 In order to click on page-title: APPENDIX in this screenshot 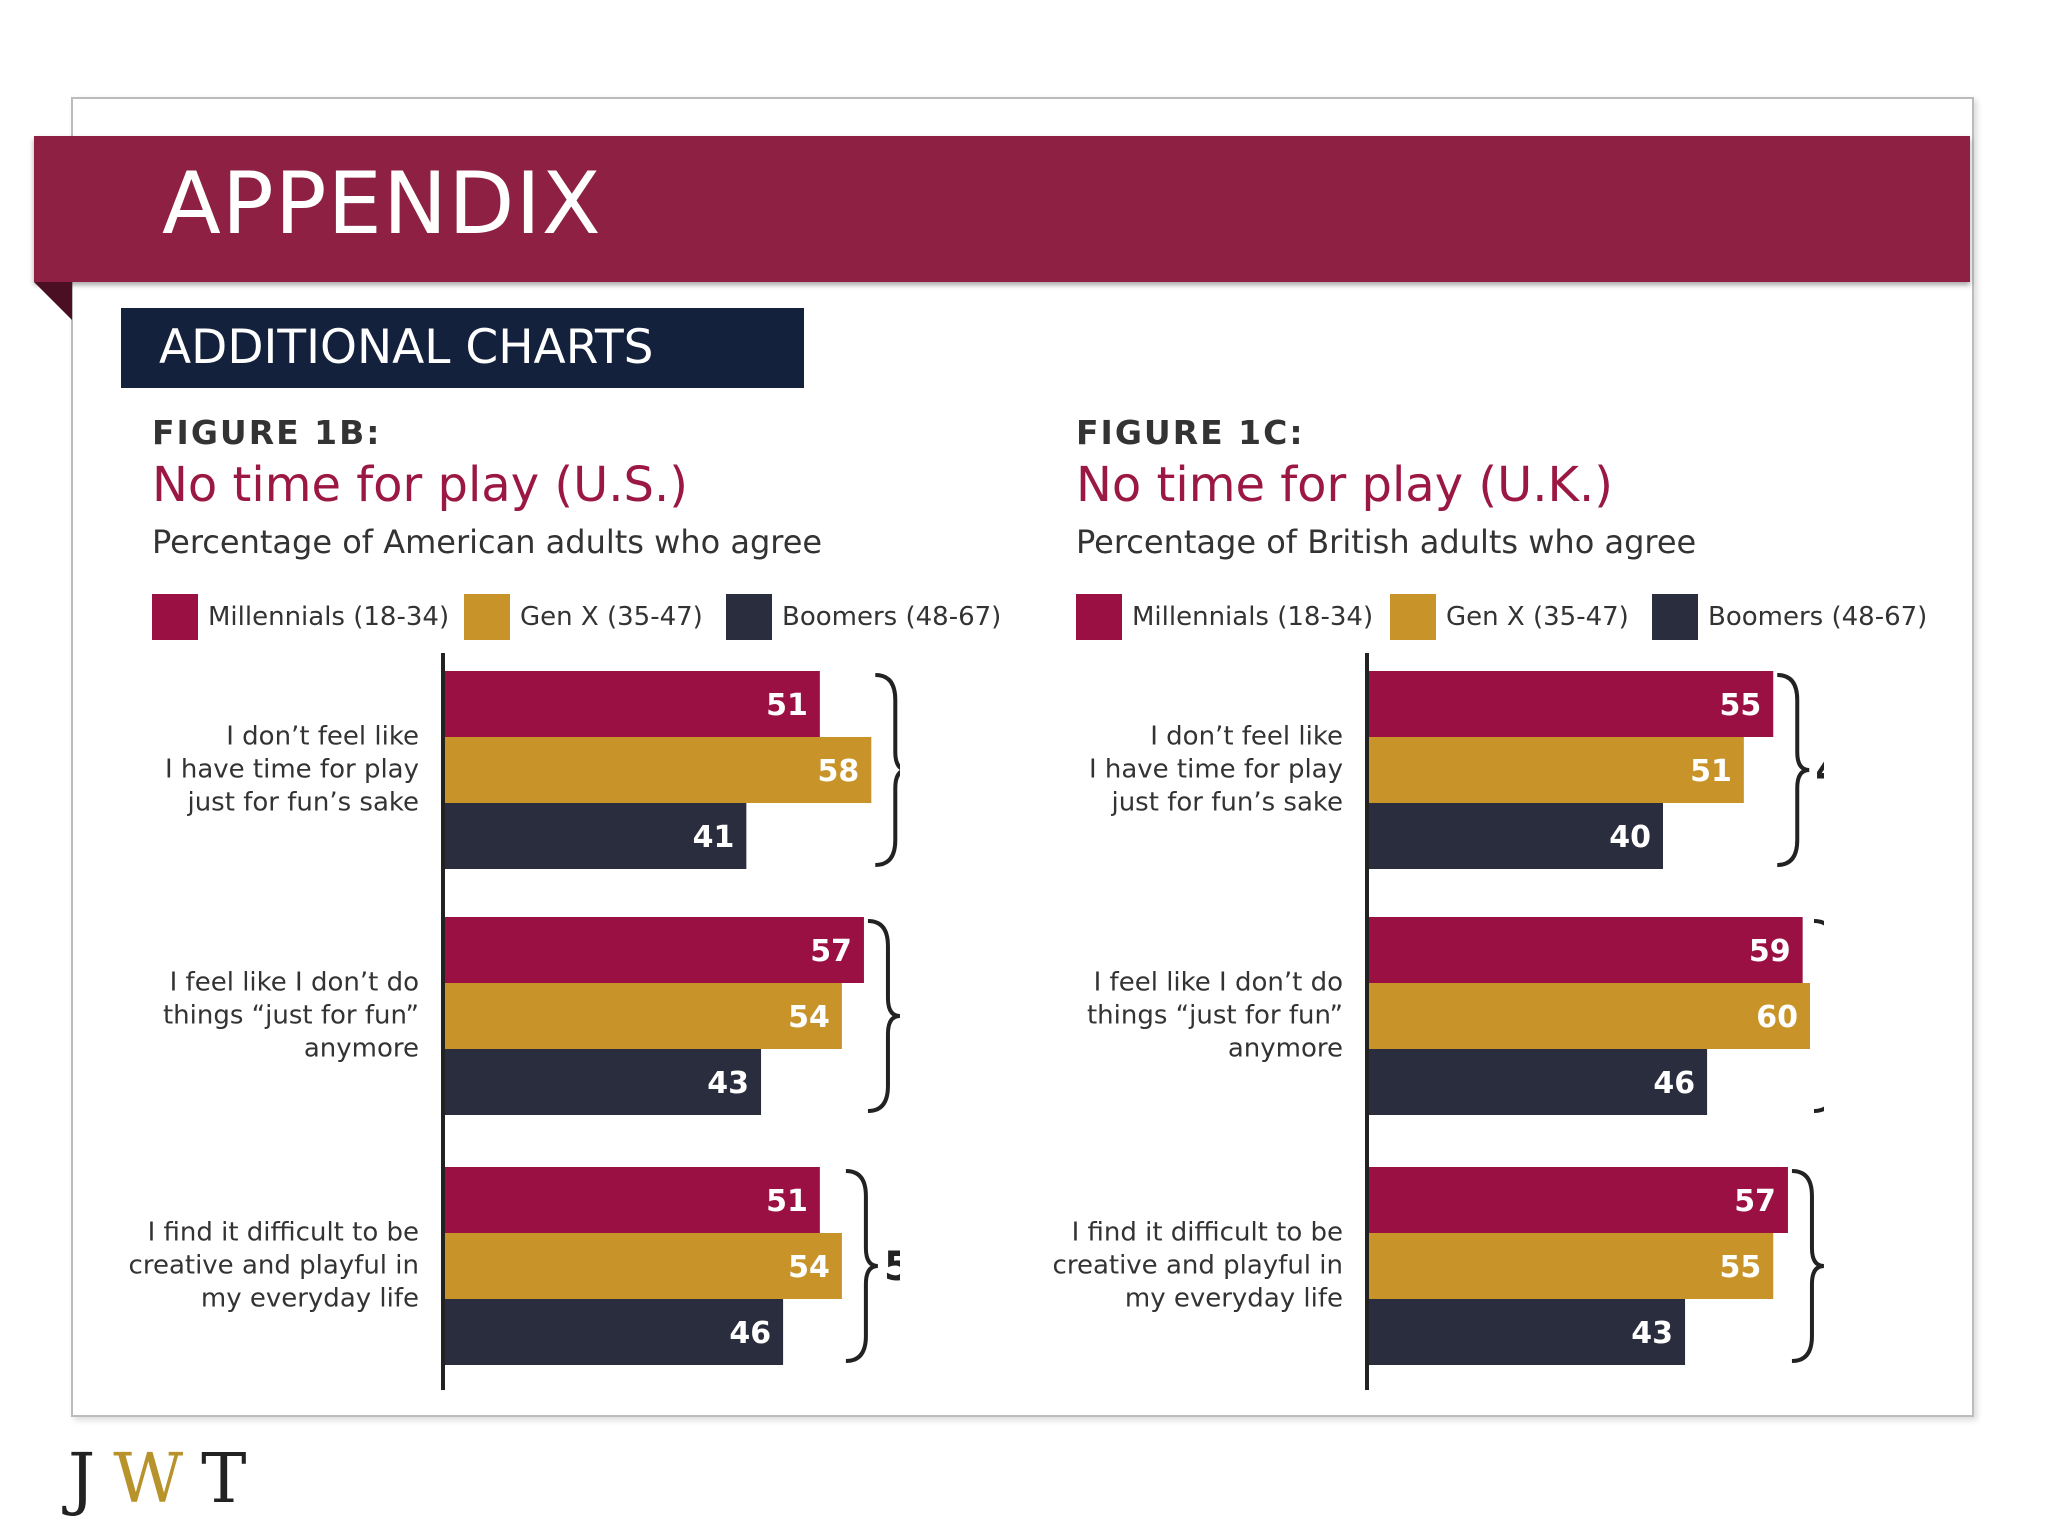, I will do `click(382, 204)`.